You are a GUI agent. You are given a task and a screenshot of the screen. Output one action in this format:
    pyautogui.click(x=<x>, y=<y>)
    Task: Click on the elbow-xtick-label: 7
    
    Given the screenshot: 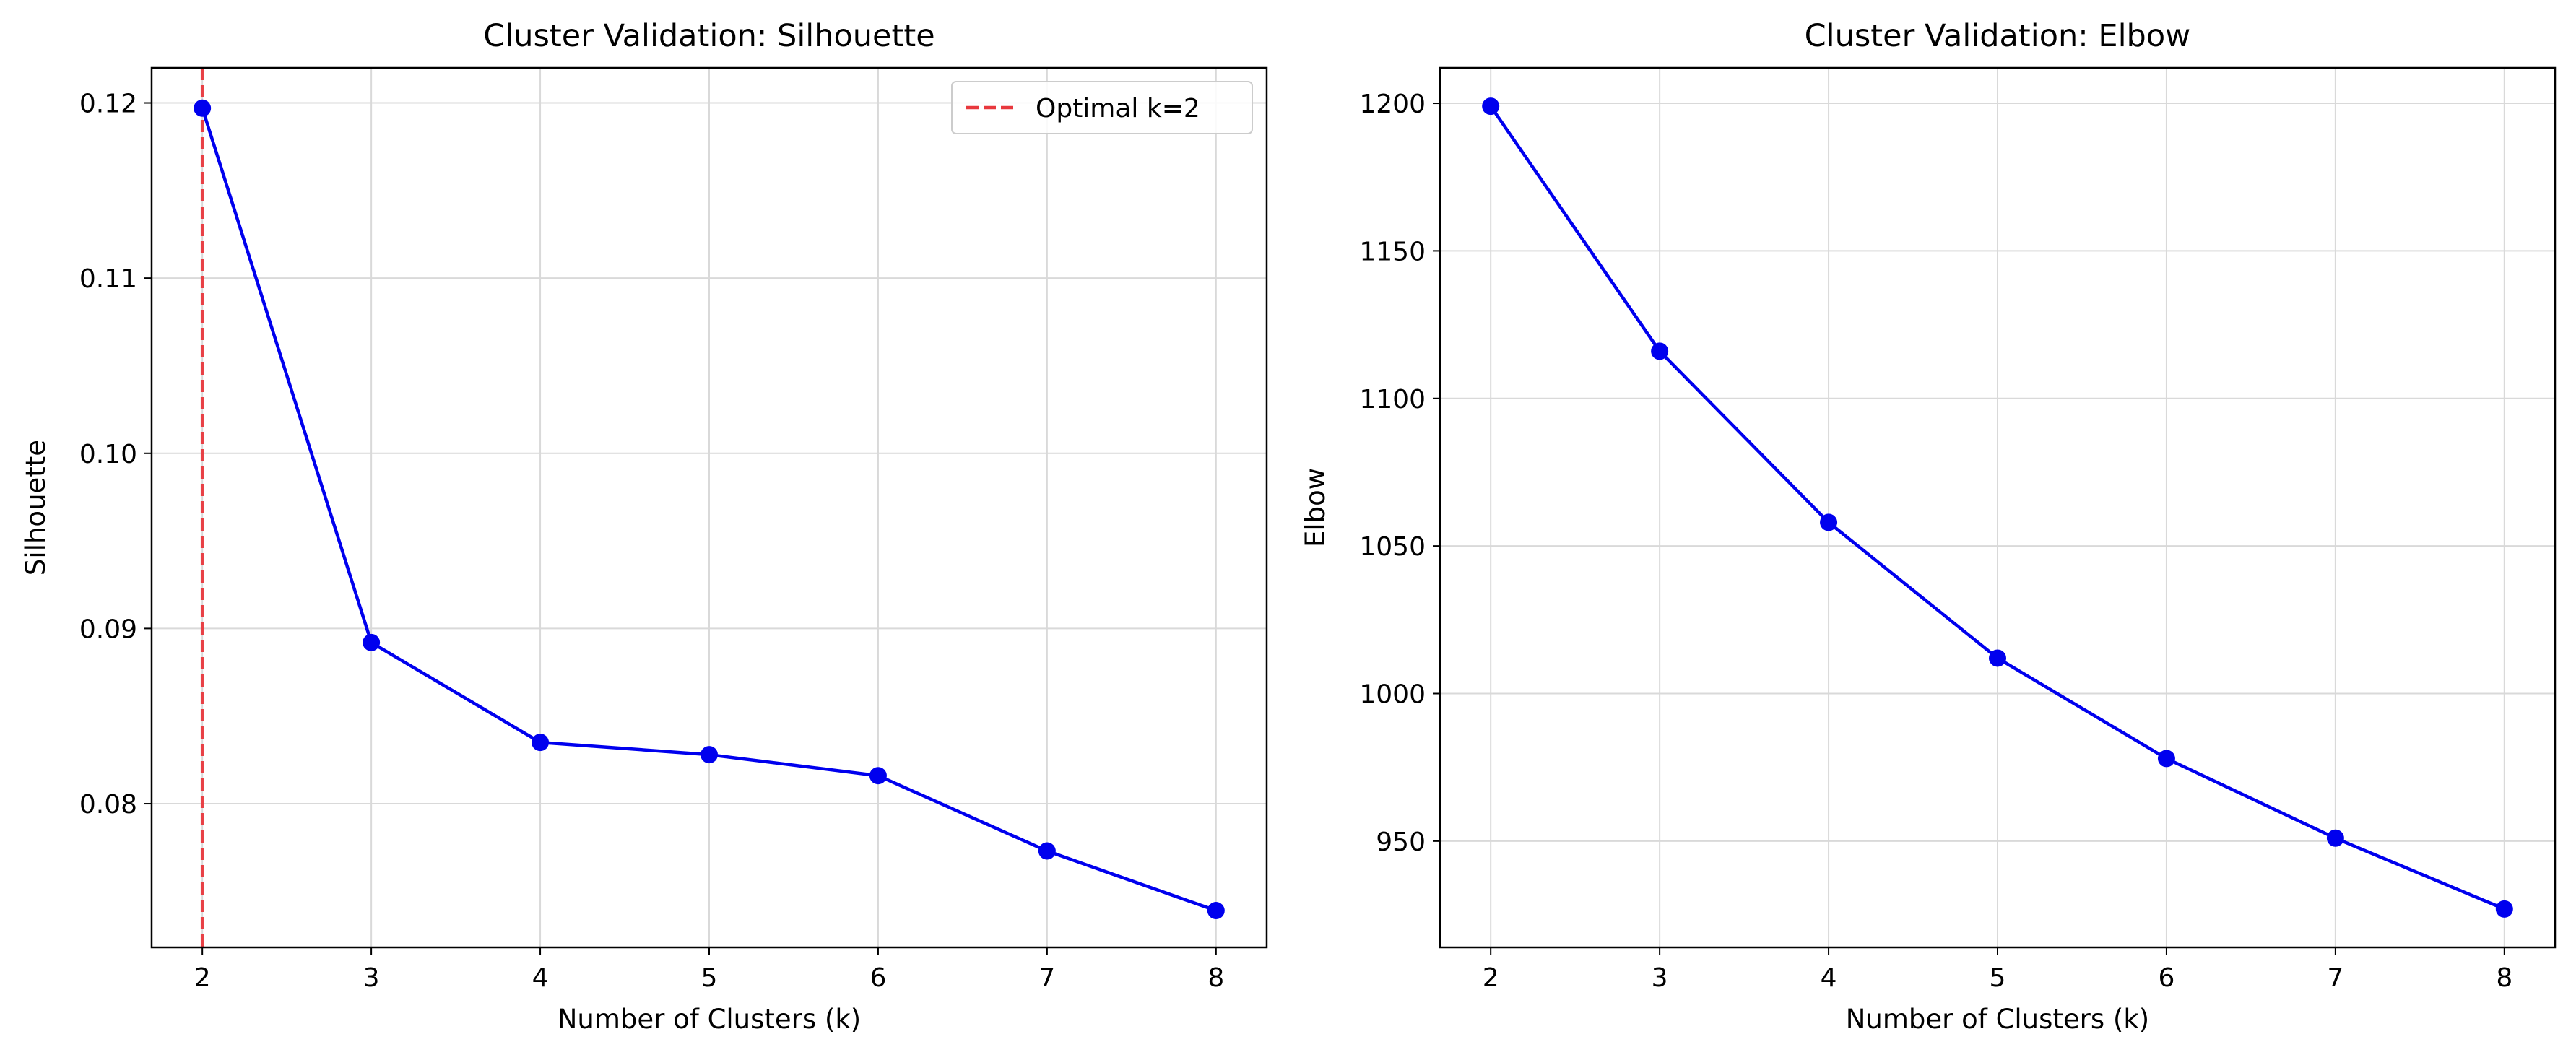 What is the action you would take?
    pyautogui.click(x=2335, y=978)
    